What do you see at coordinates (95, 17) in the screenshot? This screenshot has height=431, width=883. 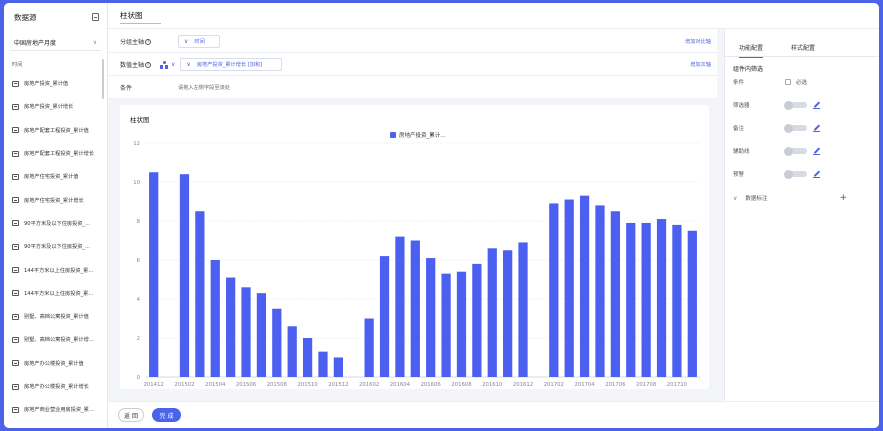 I see `document-icon` at bounding box center [95, 17].